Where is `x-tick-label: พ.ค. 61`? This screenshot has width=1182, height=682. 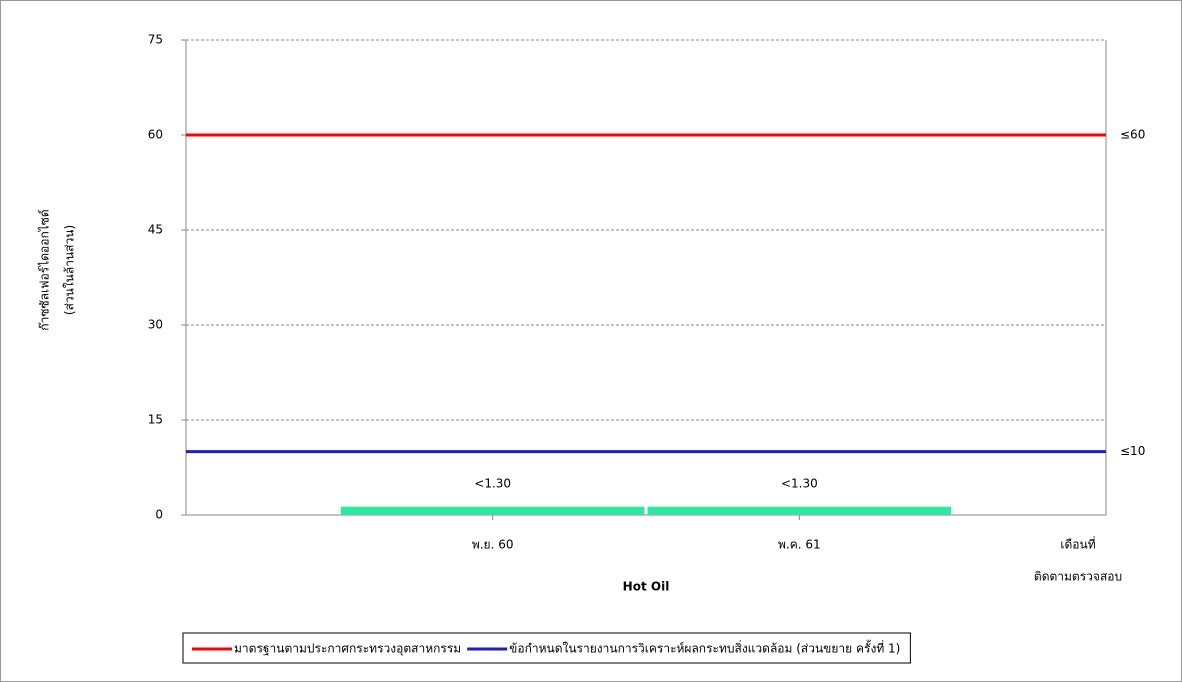 x-tick-label: พ.ค. 61 is located at coordinates (799, 545).